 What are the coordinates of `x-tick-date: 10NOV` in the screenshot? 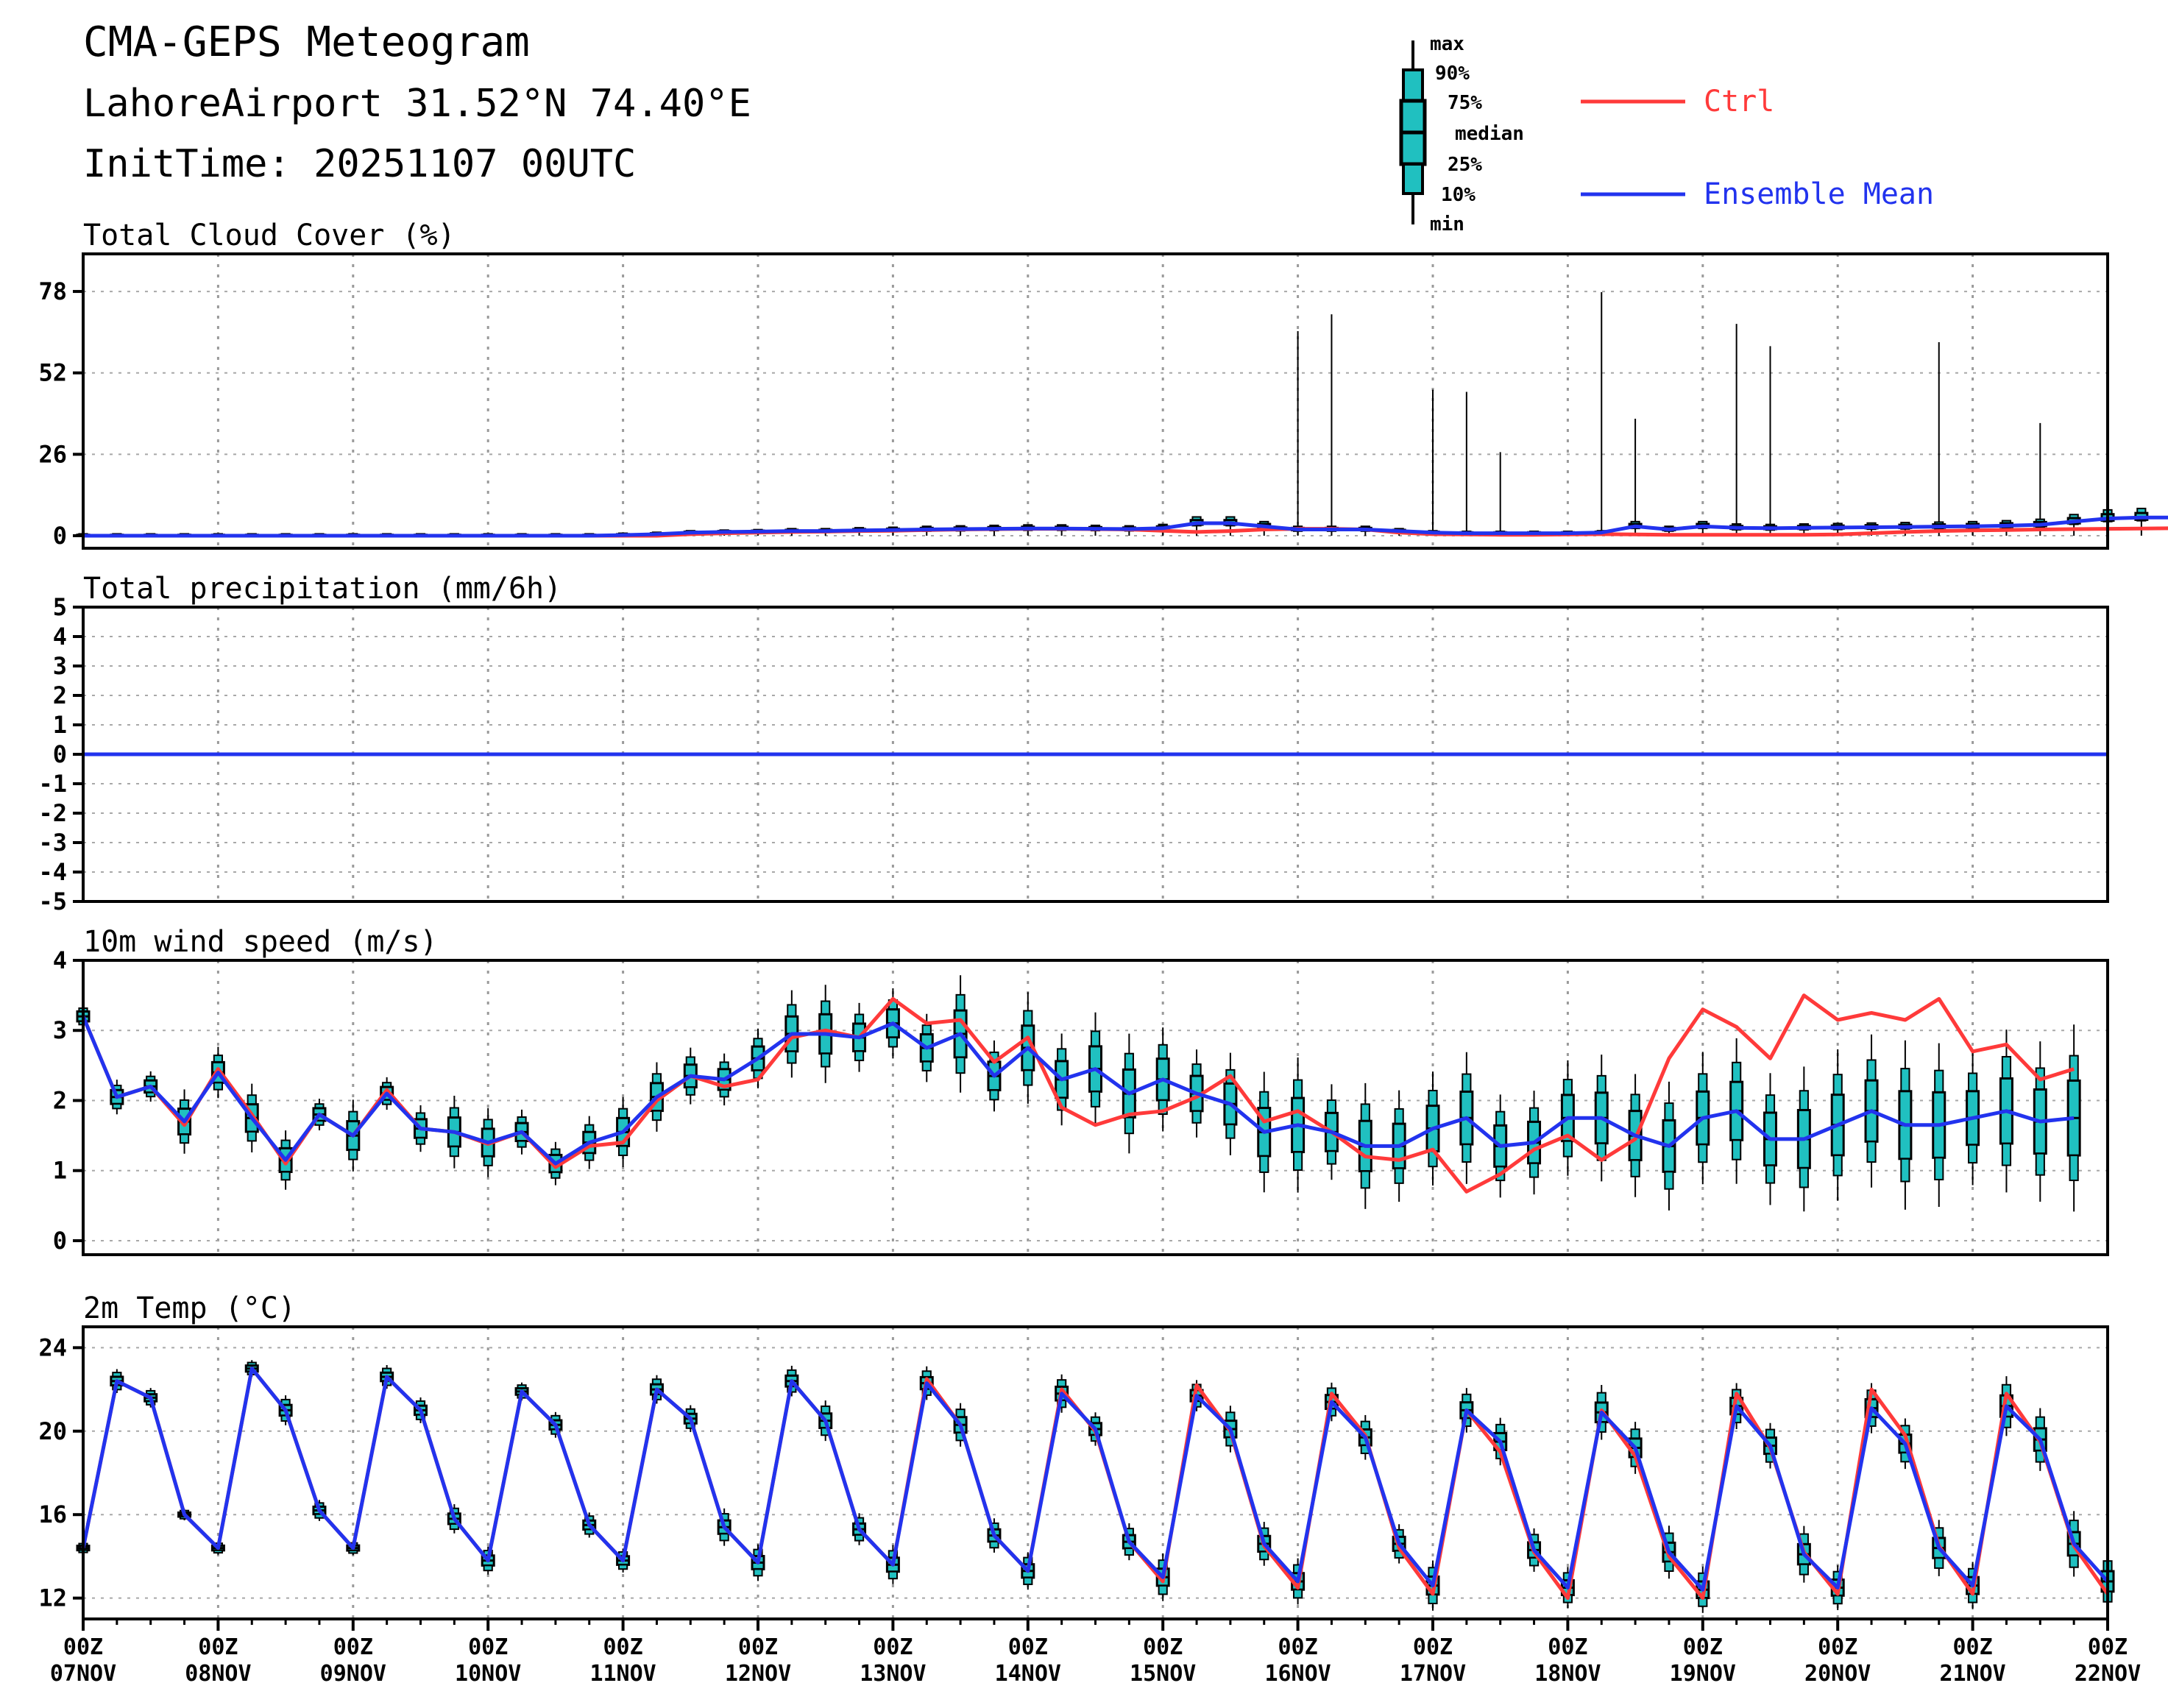 It's located at (488, 1674).